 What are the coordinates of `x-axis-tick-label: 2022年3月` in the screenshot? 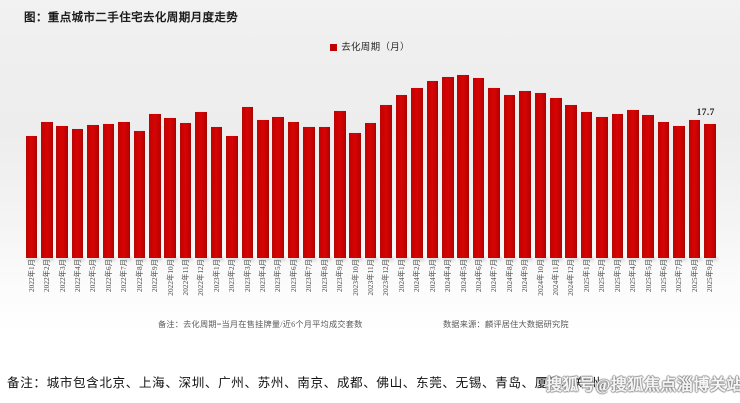 It's located at (62, 276).